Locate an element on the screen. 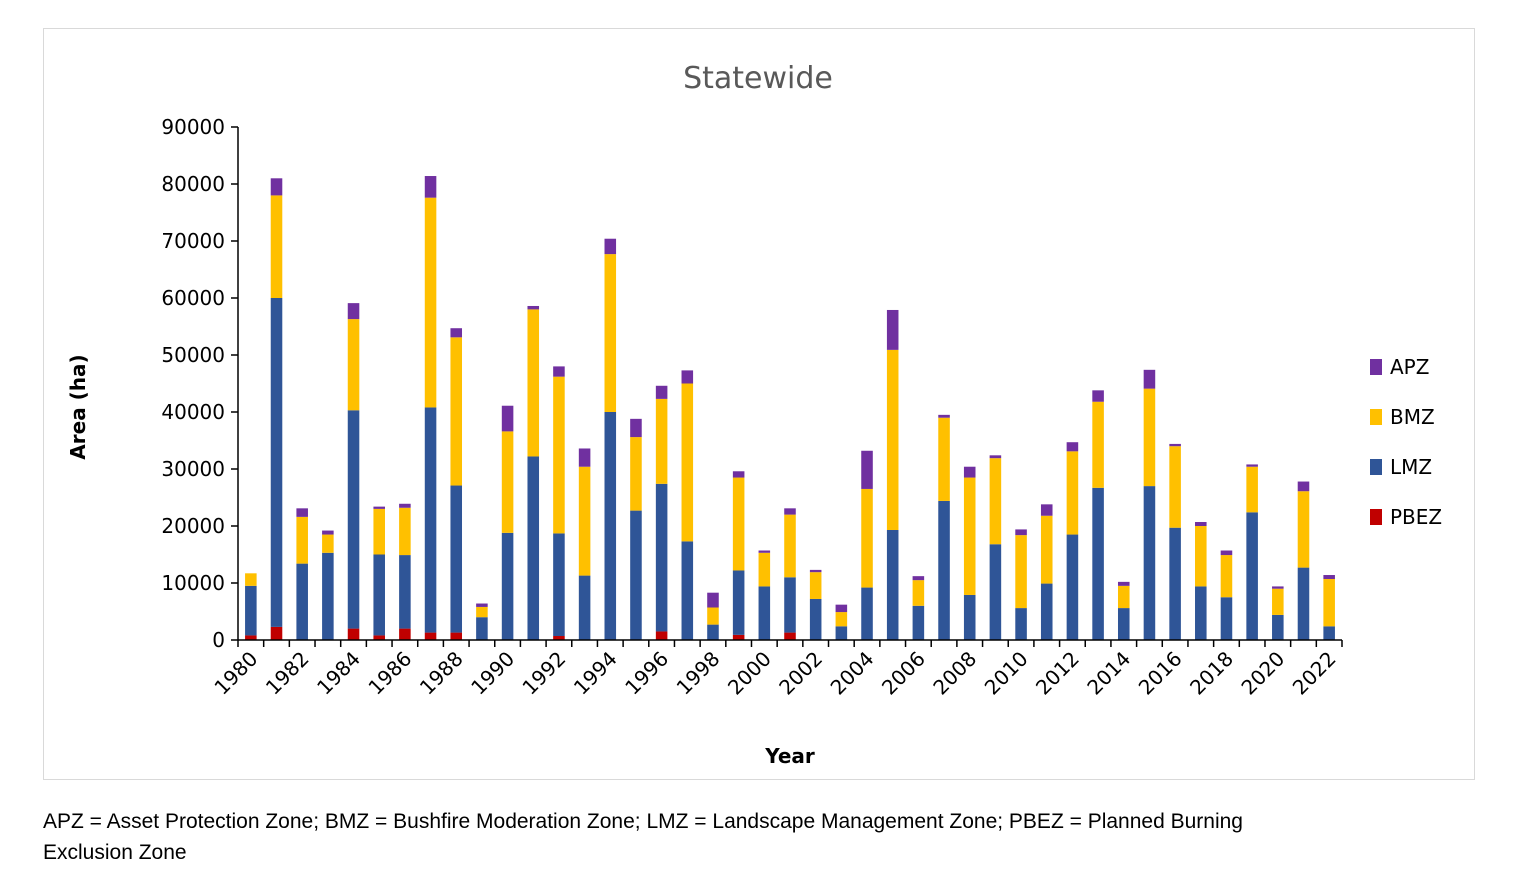 This screenshot has width=1536, height=882. bar-apz-2008 is located at coordinates (969, 472).